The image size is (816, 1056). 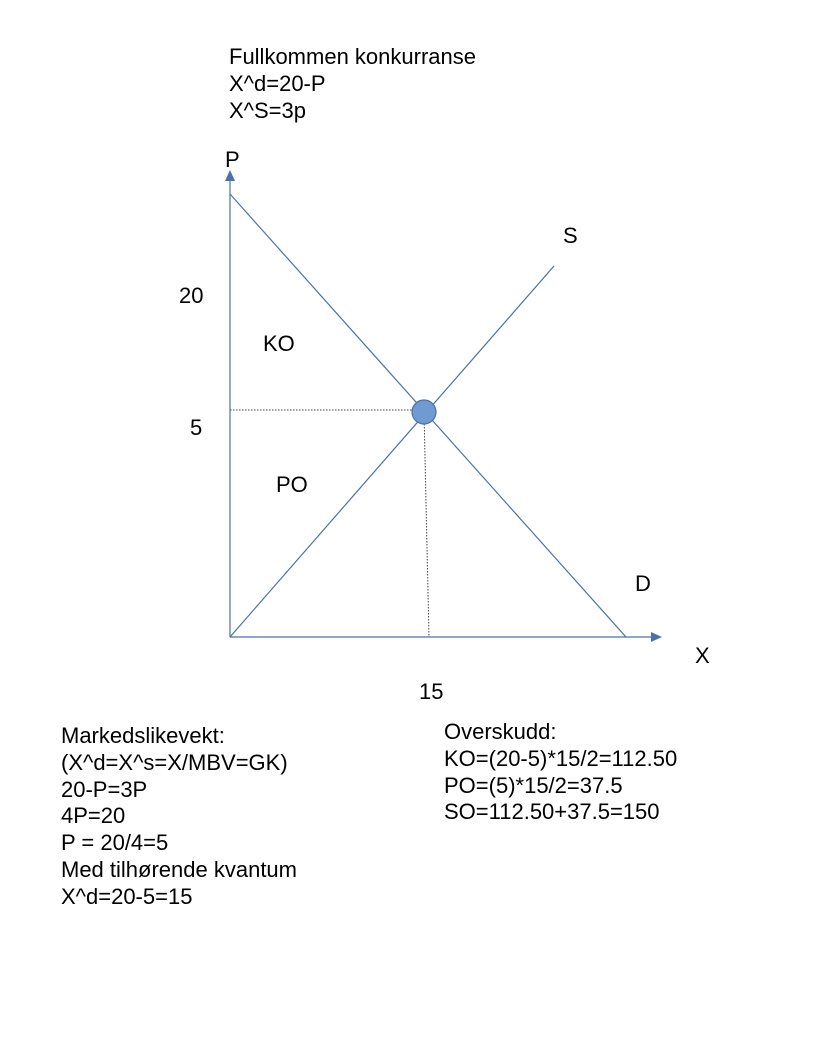 I want to click on demand-equation: X^d=20-P, so click(x=277, y=83).